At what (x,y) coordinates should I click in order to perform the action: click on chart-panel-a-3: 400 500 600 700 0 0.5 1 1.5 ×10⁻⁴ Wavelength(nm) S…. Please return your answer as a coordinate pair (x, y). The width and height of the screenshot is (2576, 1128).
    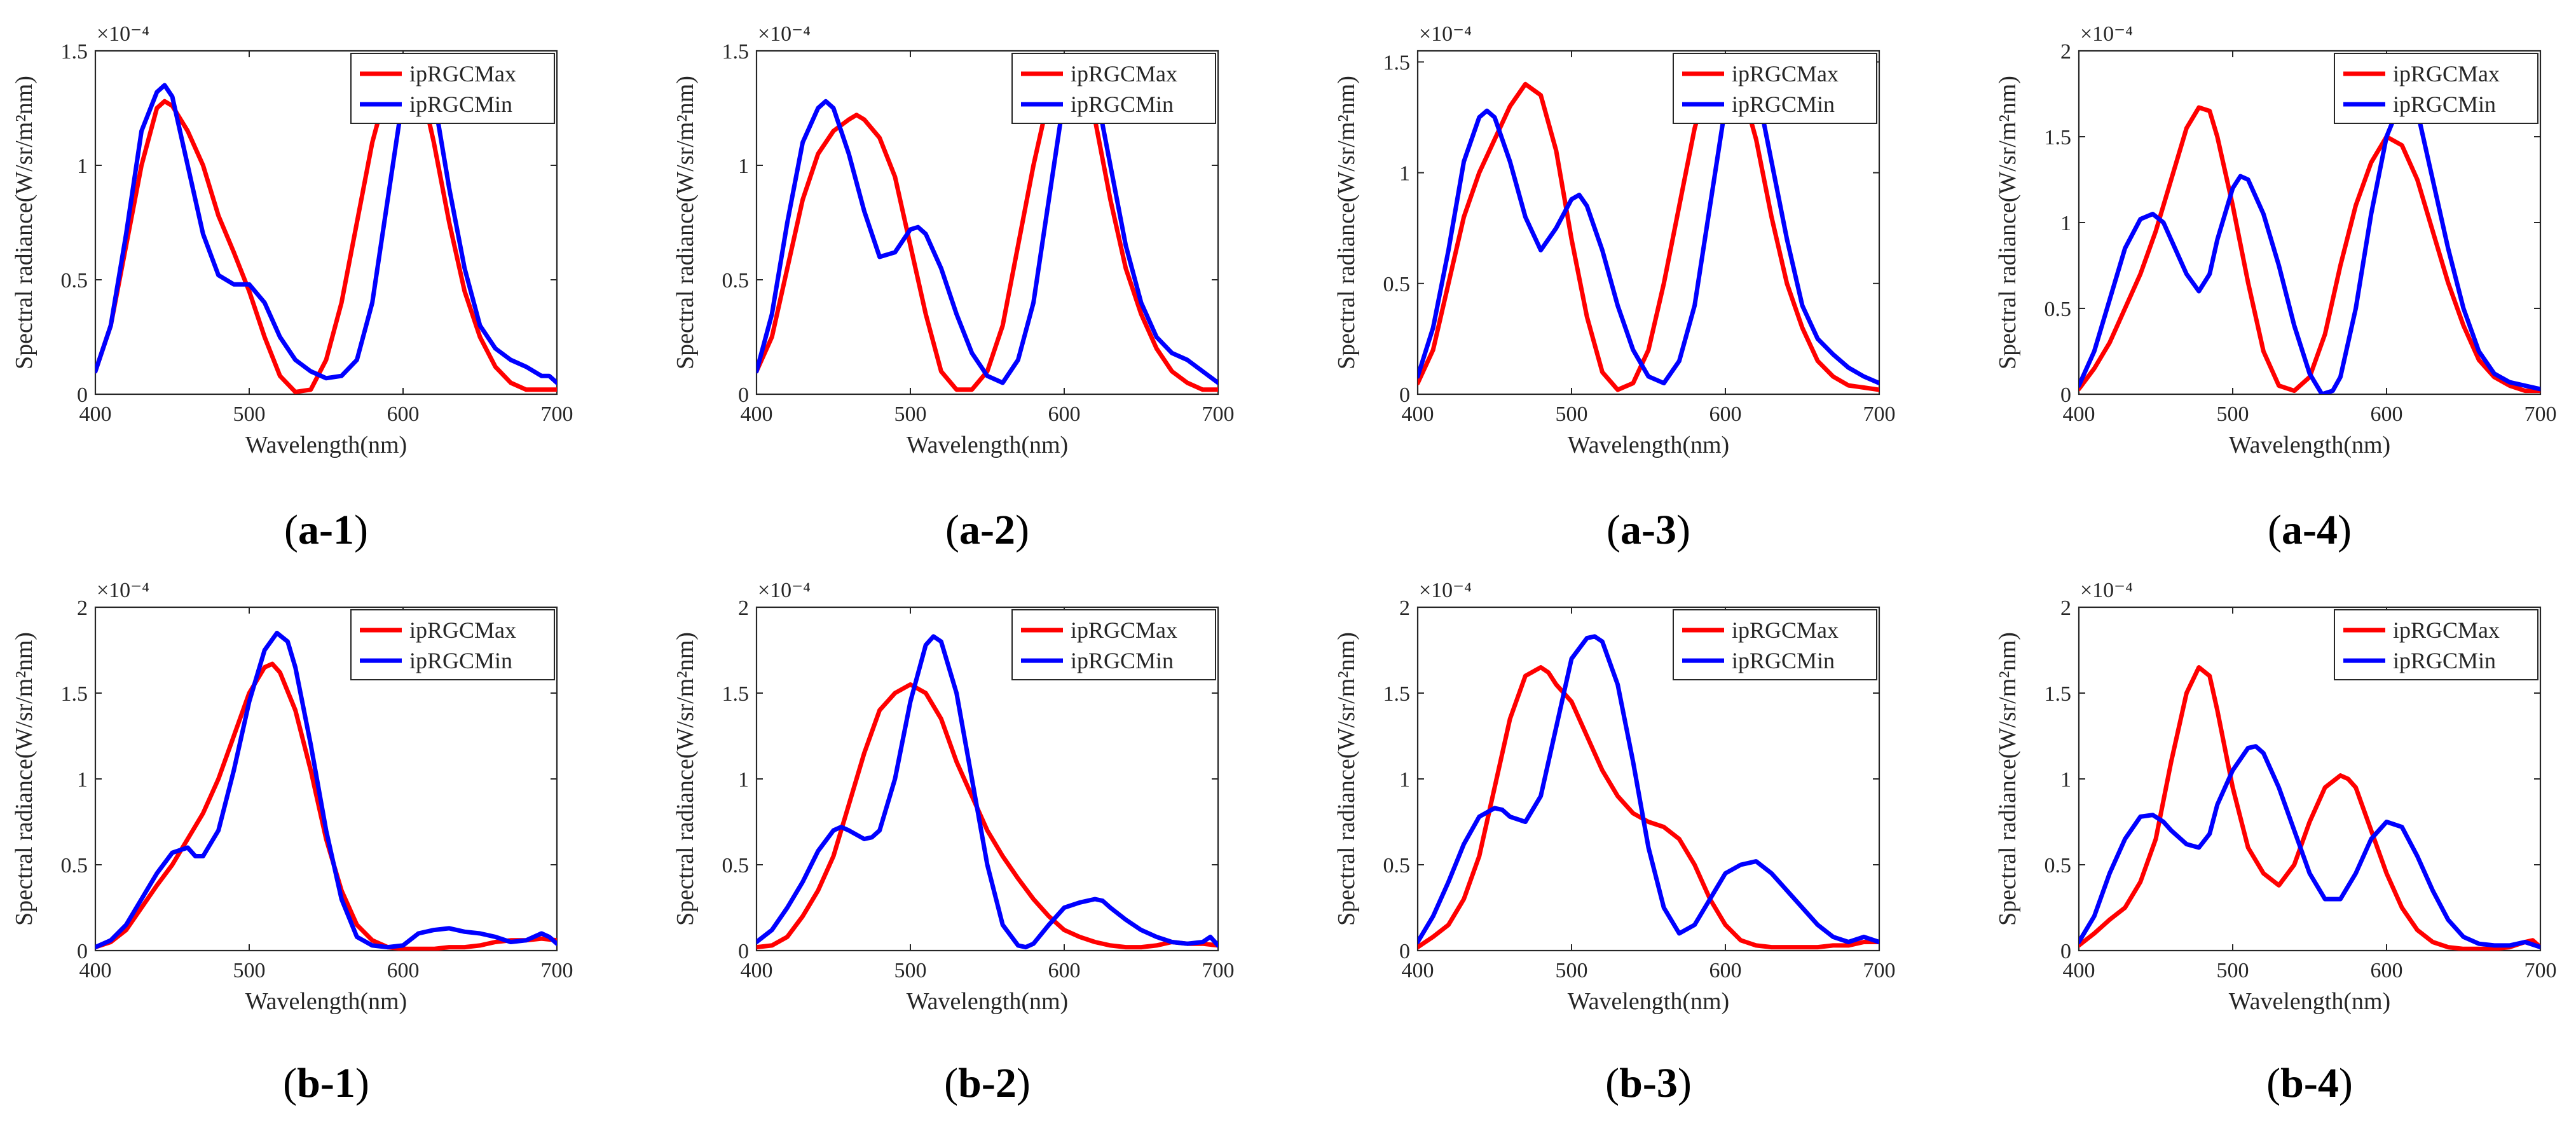
    Looking at the image, I should click on (1614, 287).